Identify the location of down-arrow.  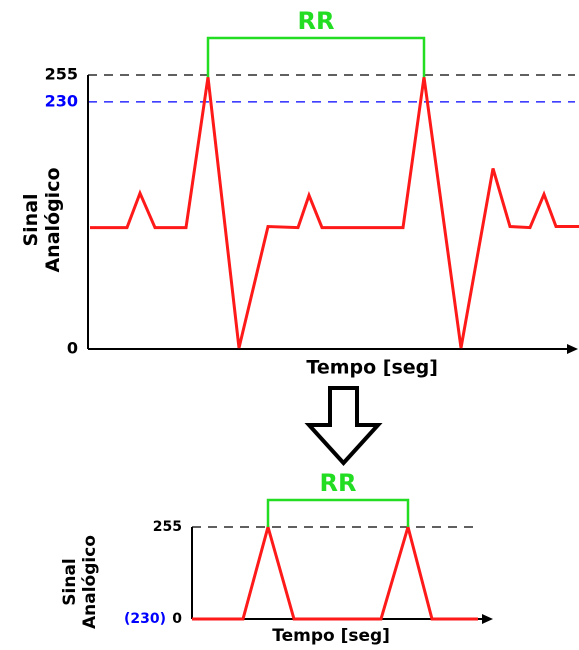
(343, 426).